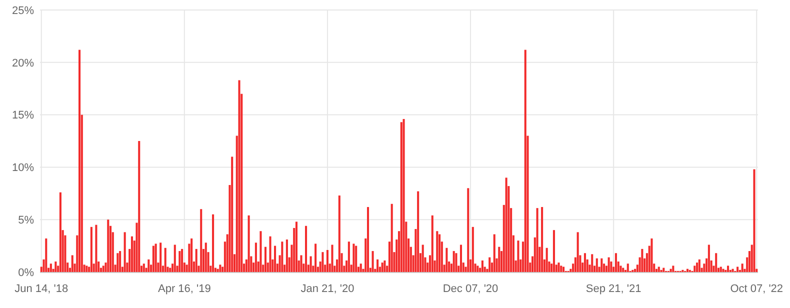 The width and height of the screenshot is (790, 308). Describe the element at coordinates (614, 289) in the screenshot. I see `x-tick-label: Sep 21, '21` at that location.